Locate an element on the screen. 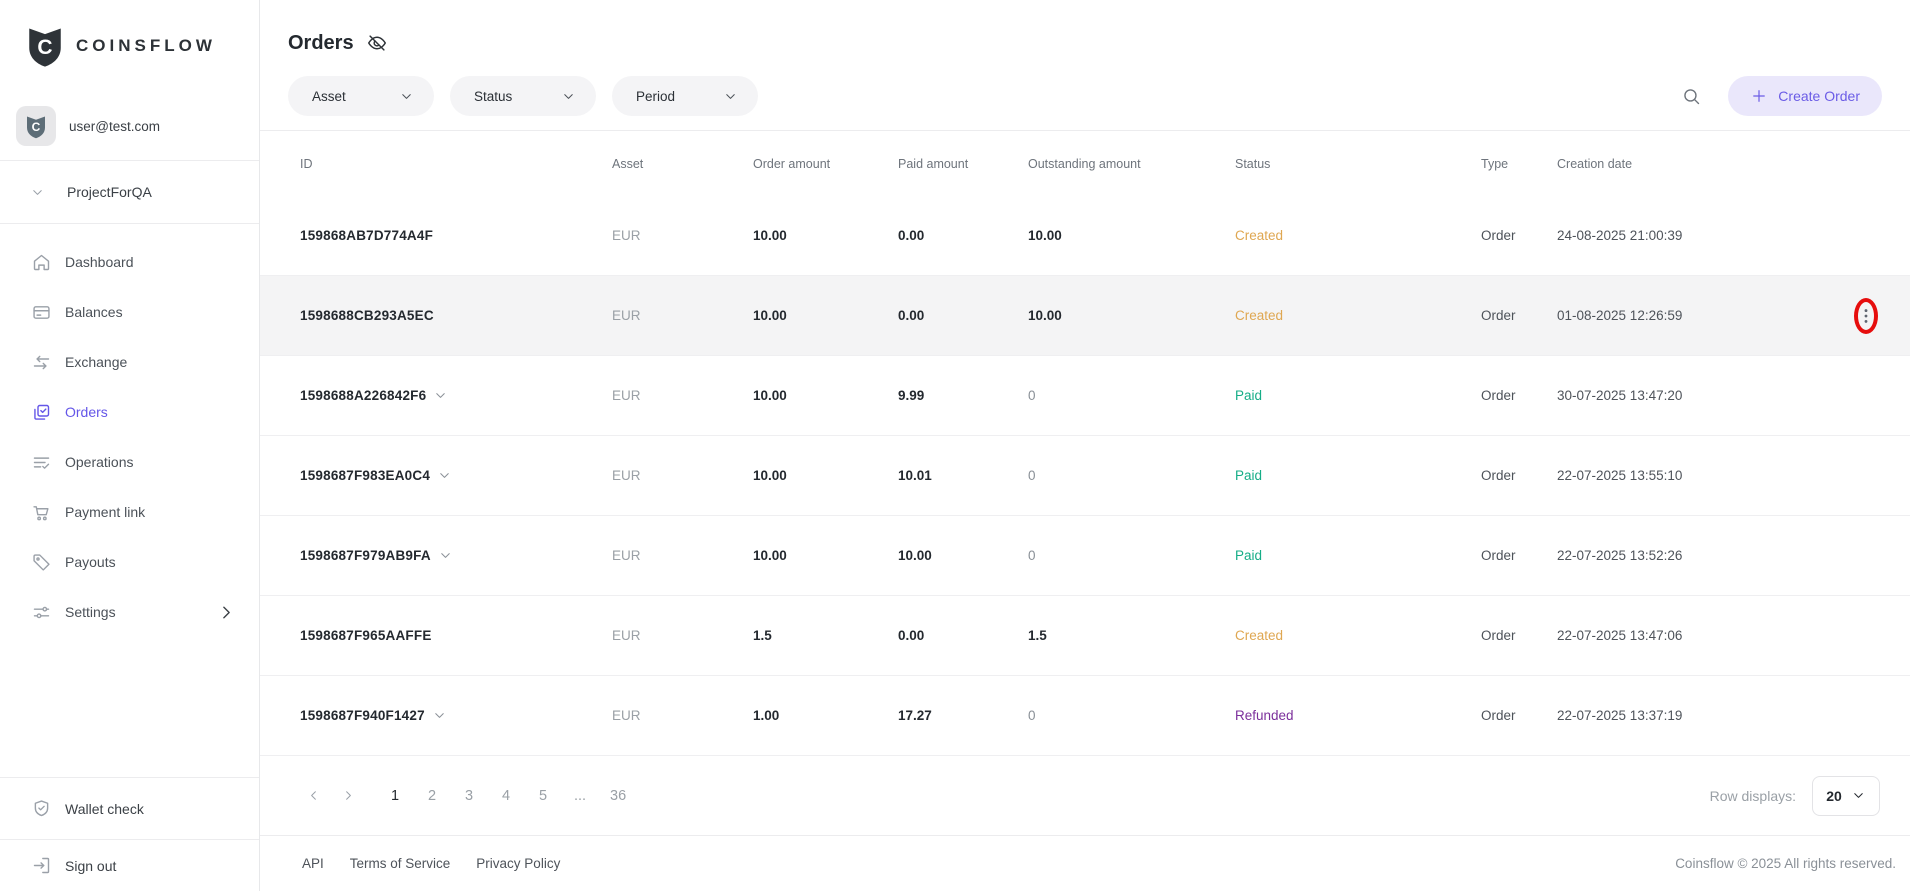 The image size is (1910, 891). filter-period-dropdown: Period is located at coordinates (685, 96).